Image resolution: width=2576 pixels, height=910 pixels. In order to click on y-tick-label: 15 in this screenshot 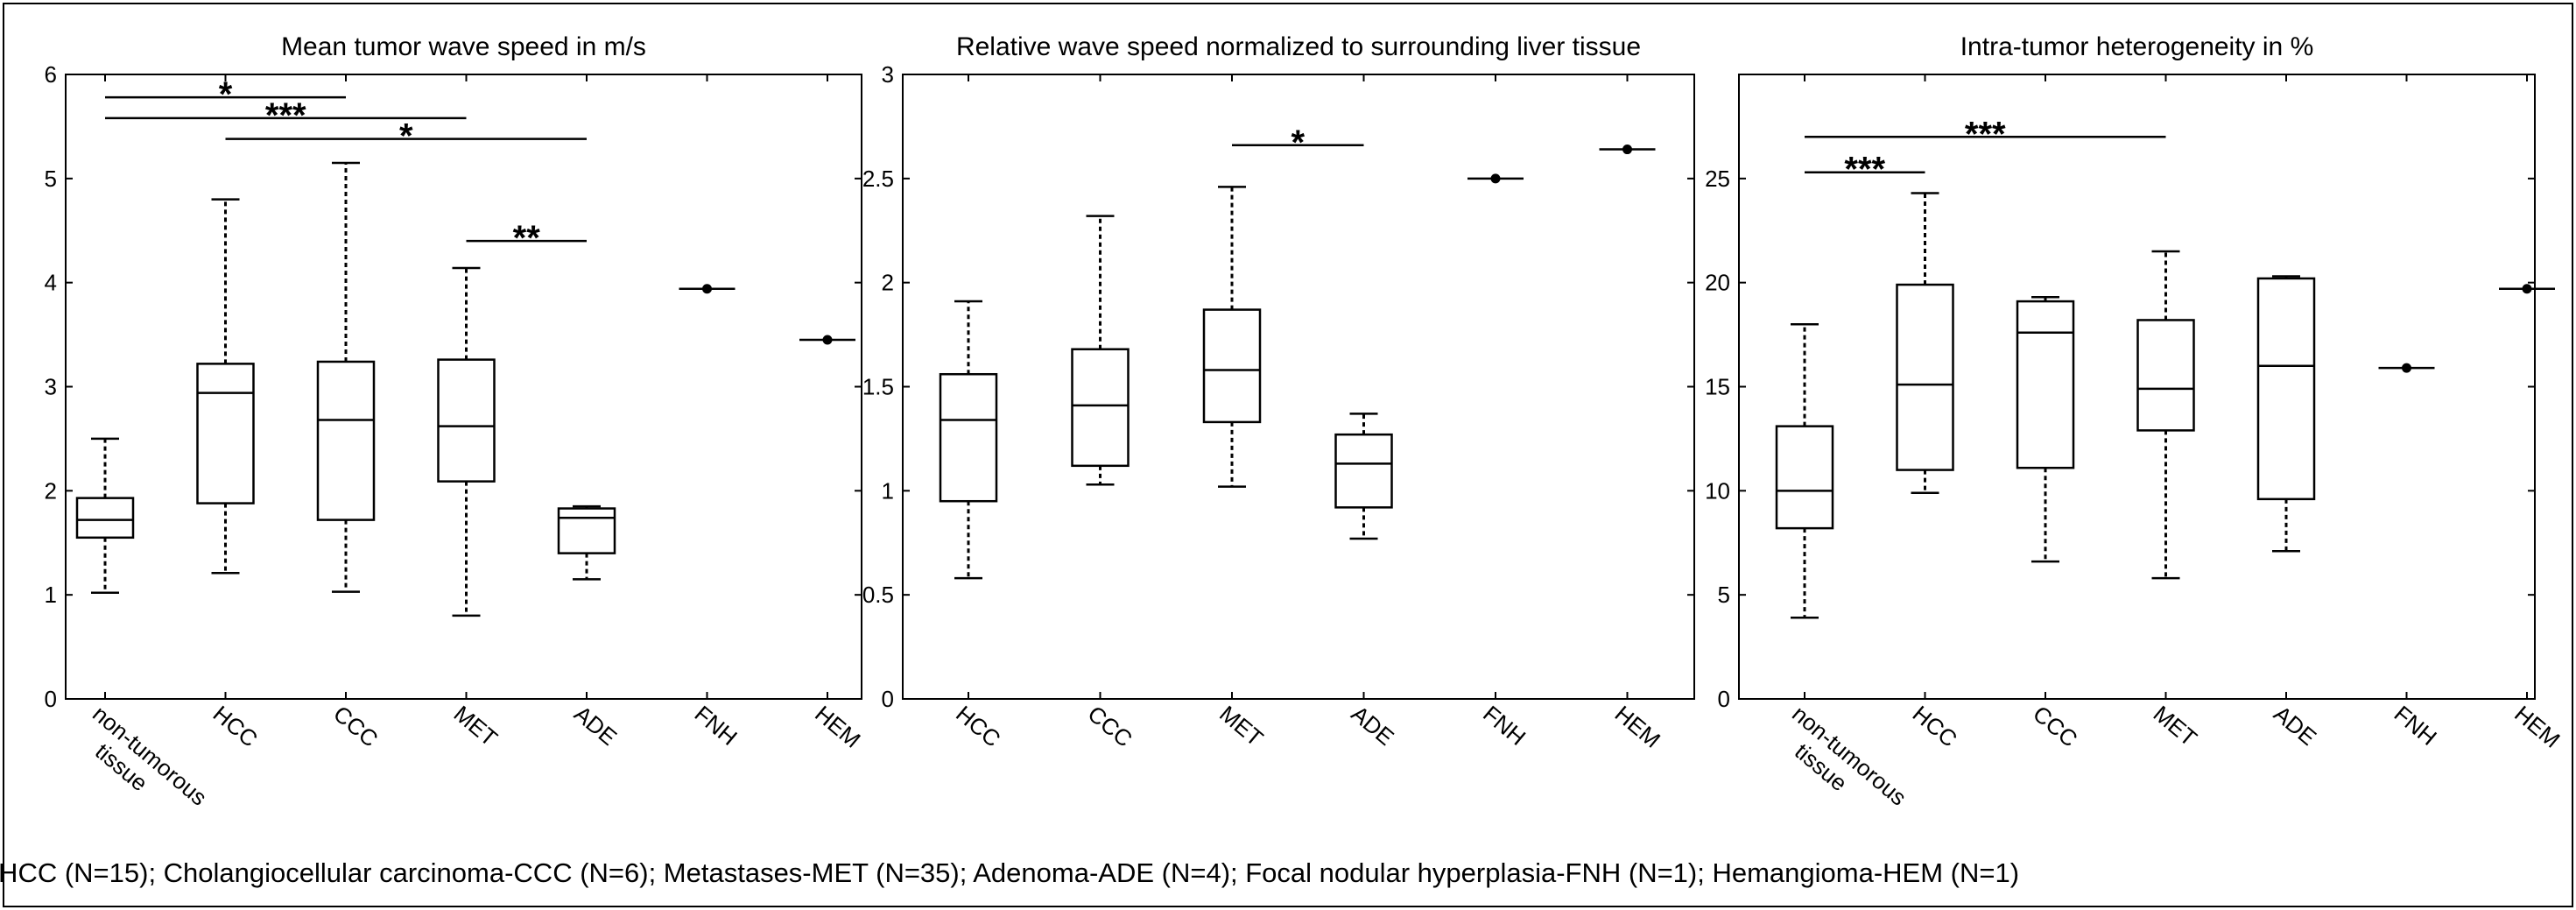, I will do `click(1717, 387)`.